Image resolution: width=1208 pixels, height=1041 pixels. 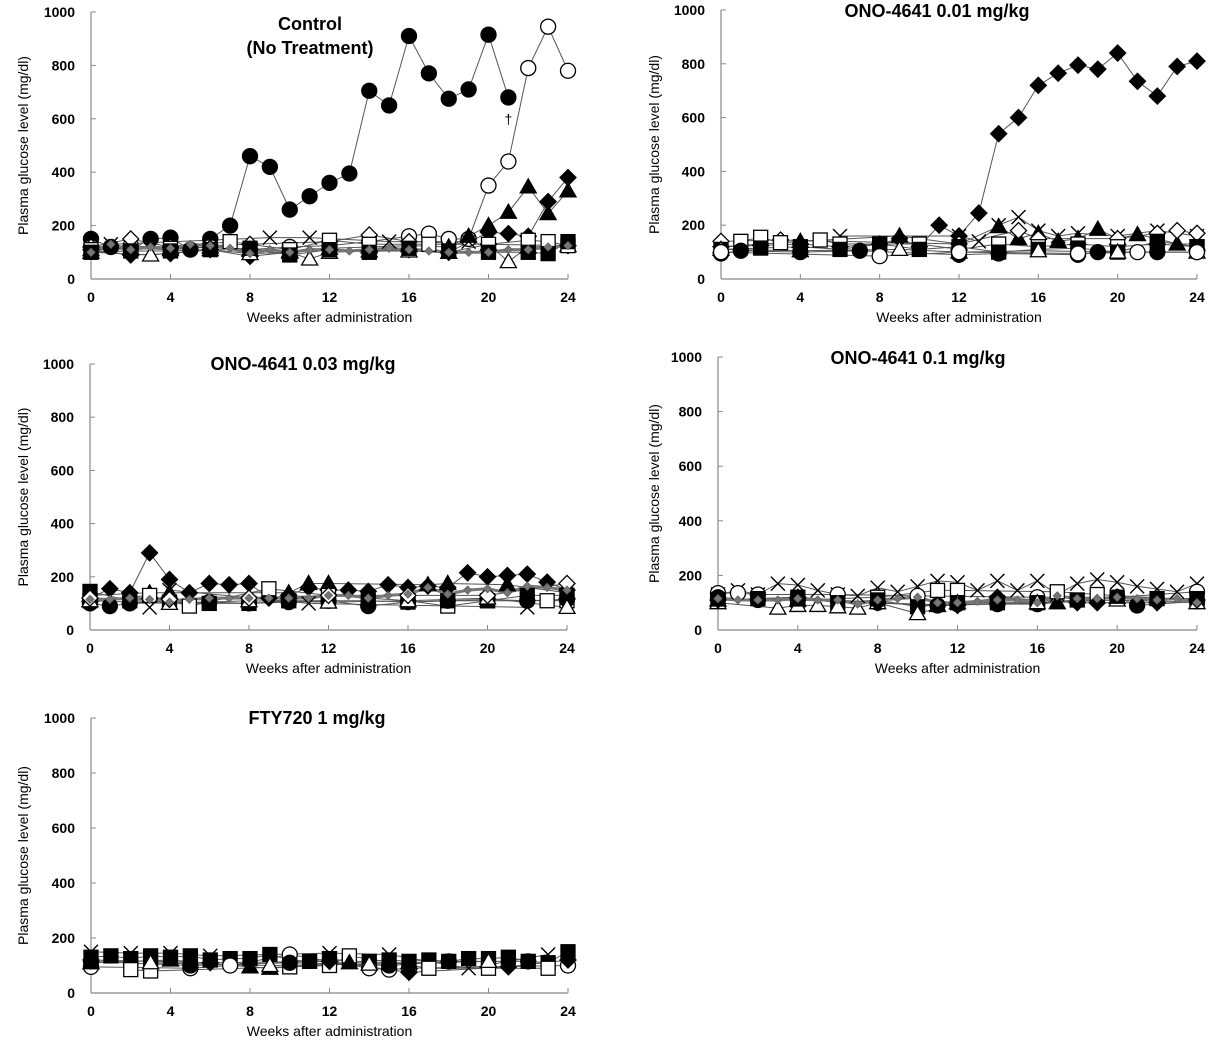 What do you see at coordinates (64, 172) in the screenshot?
I see `y-tick-label: 400` at bounding box center [64, 172].